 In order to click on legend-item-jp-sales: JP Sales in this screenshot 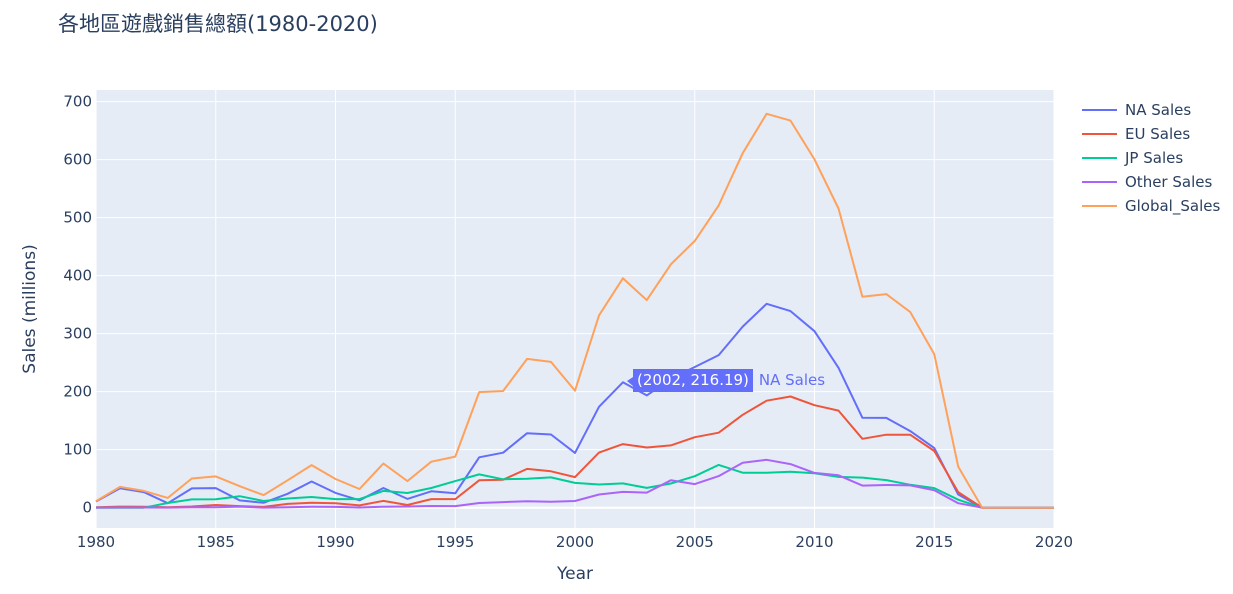, I will do `click(1151, 158)`.